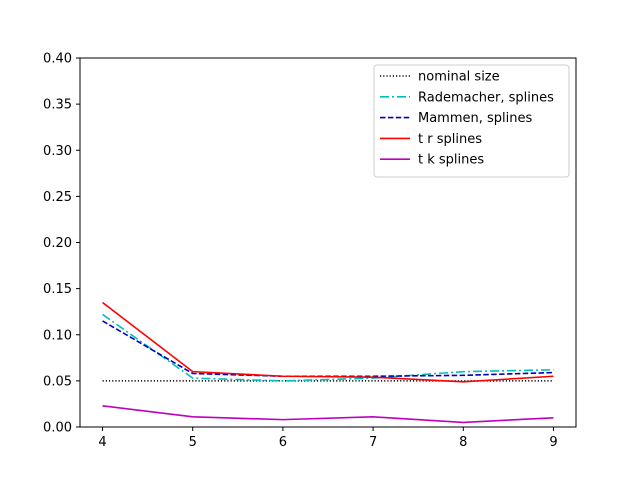 The height and width of the screenshot is (480, 640). I want to click on x-tick-label: 7, so click(373, 442).